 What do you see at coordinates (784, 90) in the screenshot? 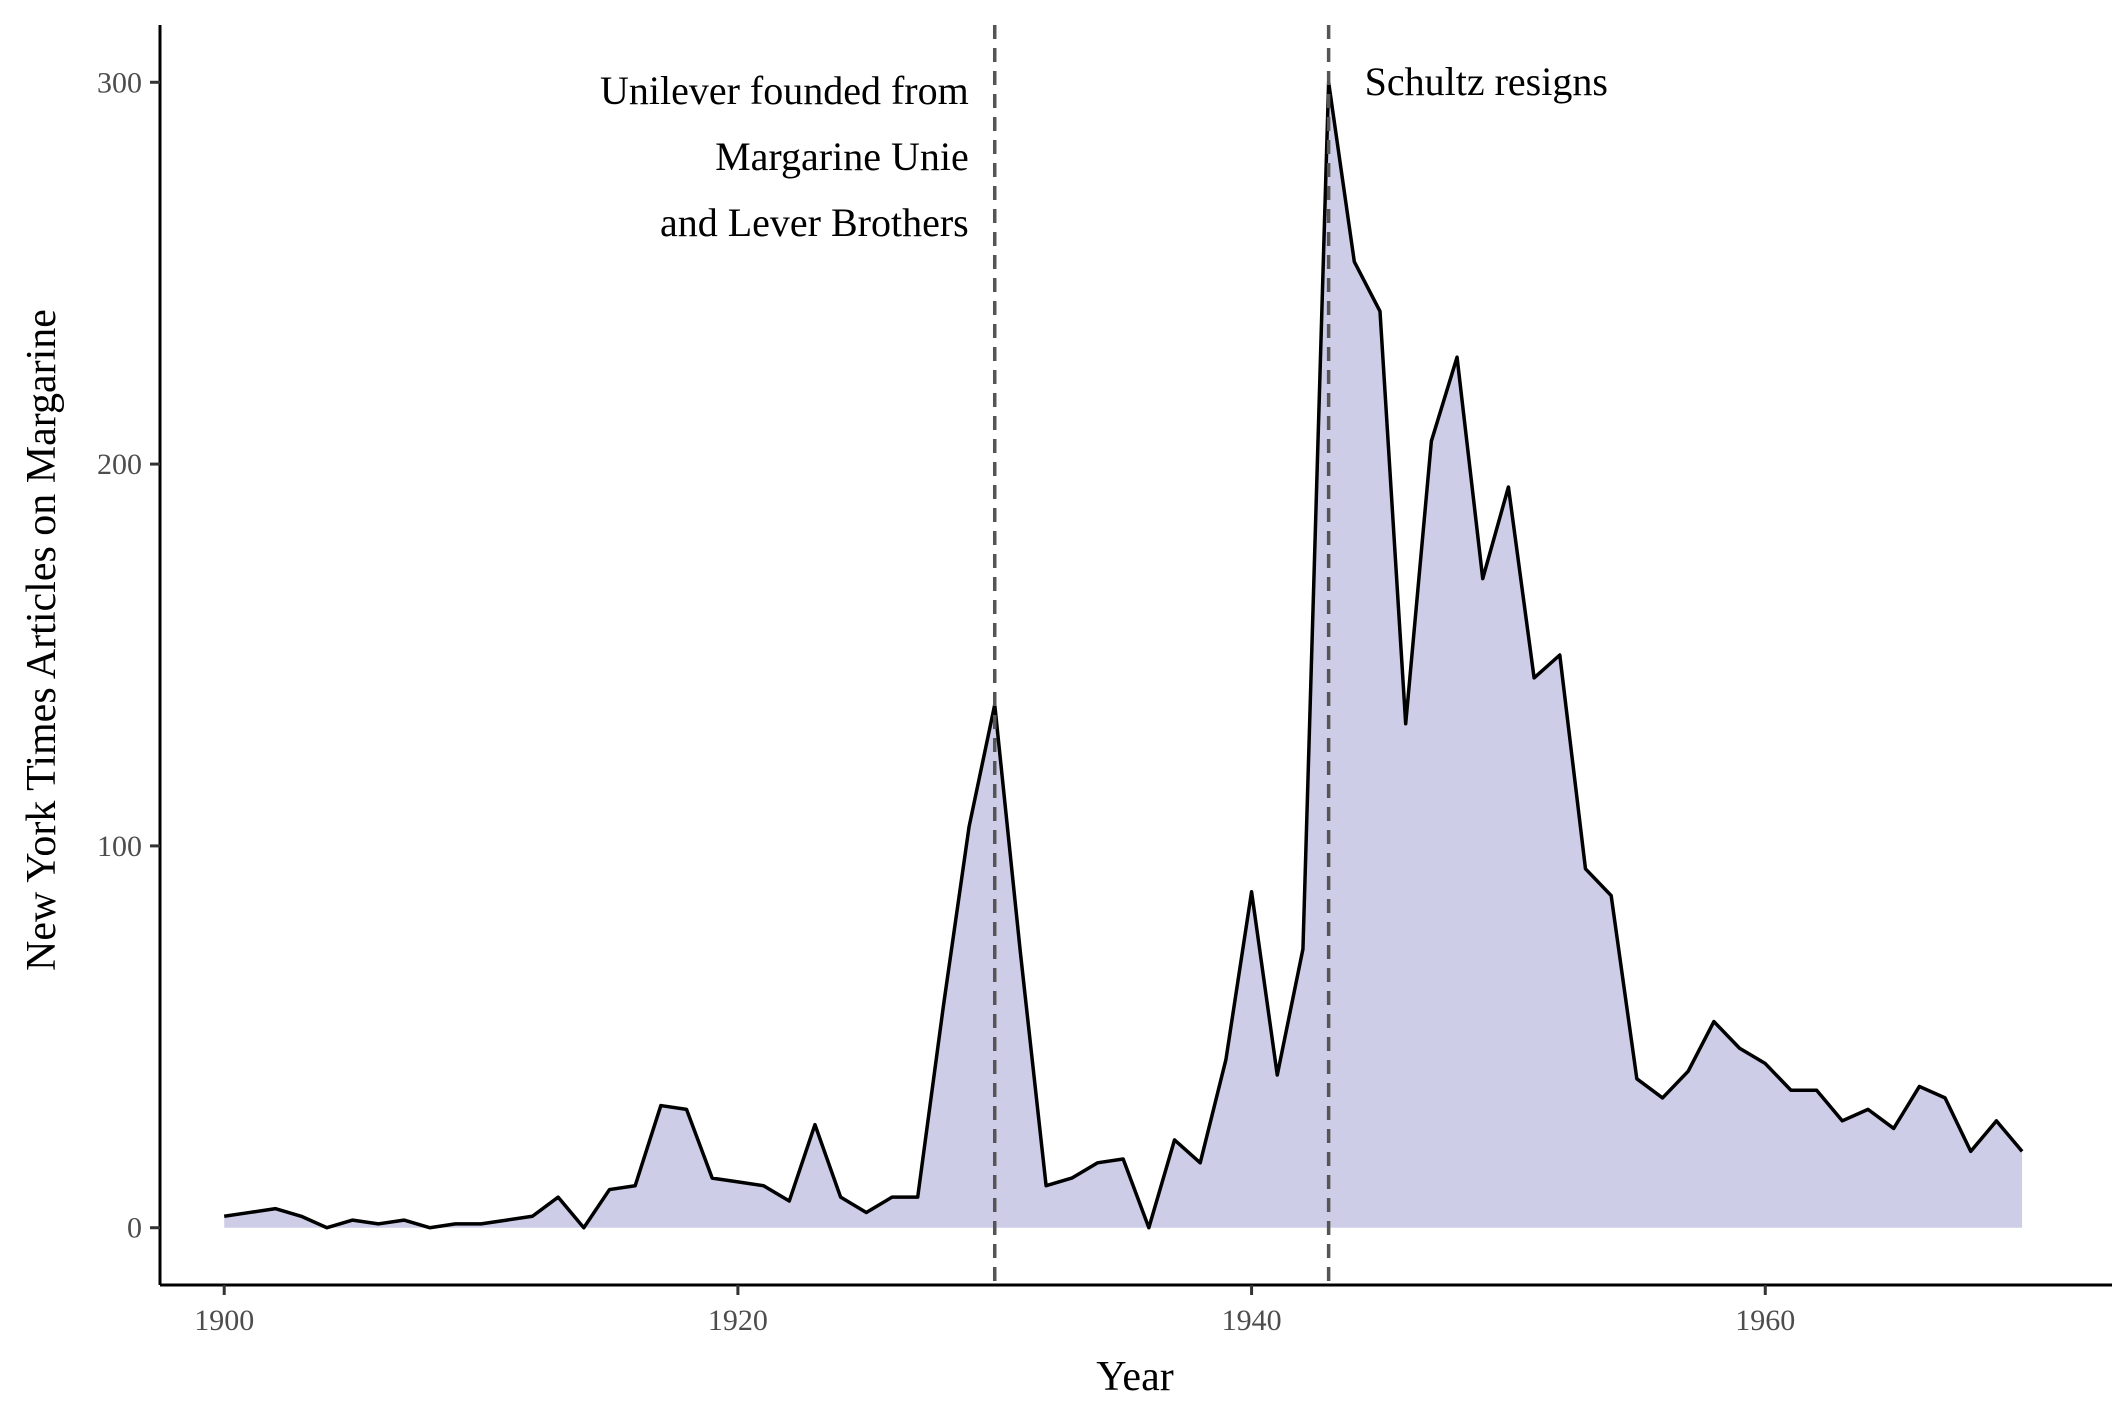
I see `annotation-unilever-line-1: Unilever founded from` at bounding box center [784, 90].